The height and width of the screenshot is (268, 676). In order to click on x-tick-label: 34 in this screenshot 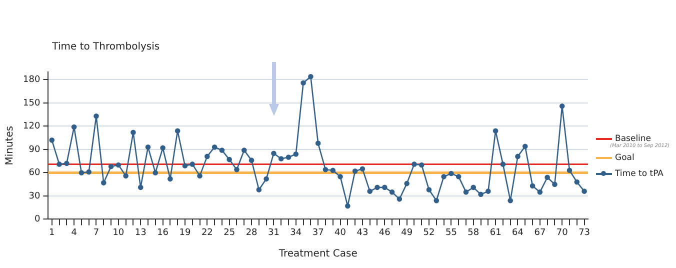, I will do `click(296, 233)`.